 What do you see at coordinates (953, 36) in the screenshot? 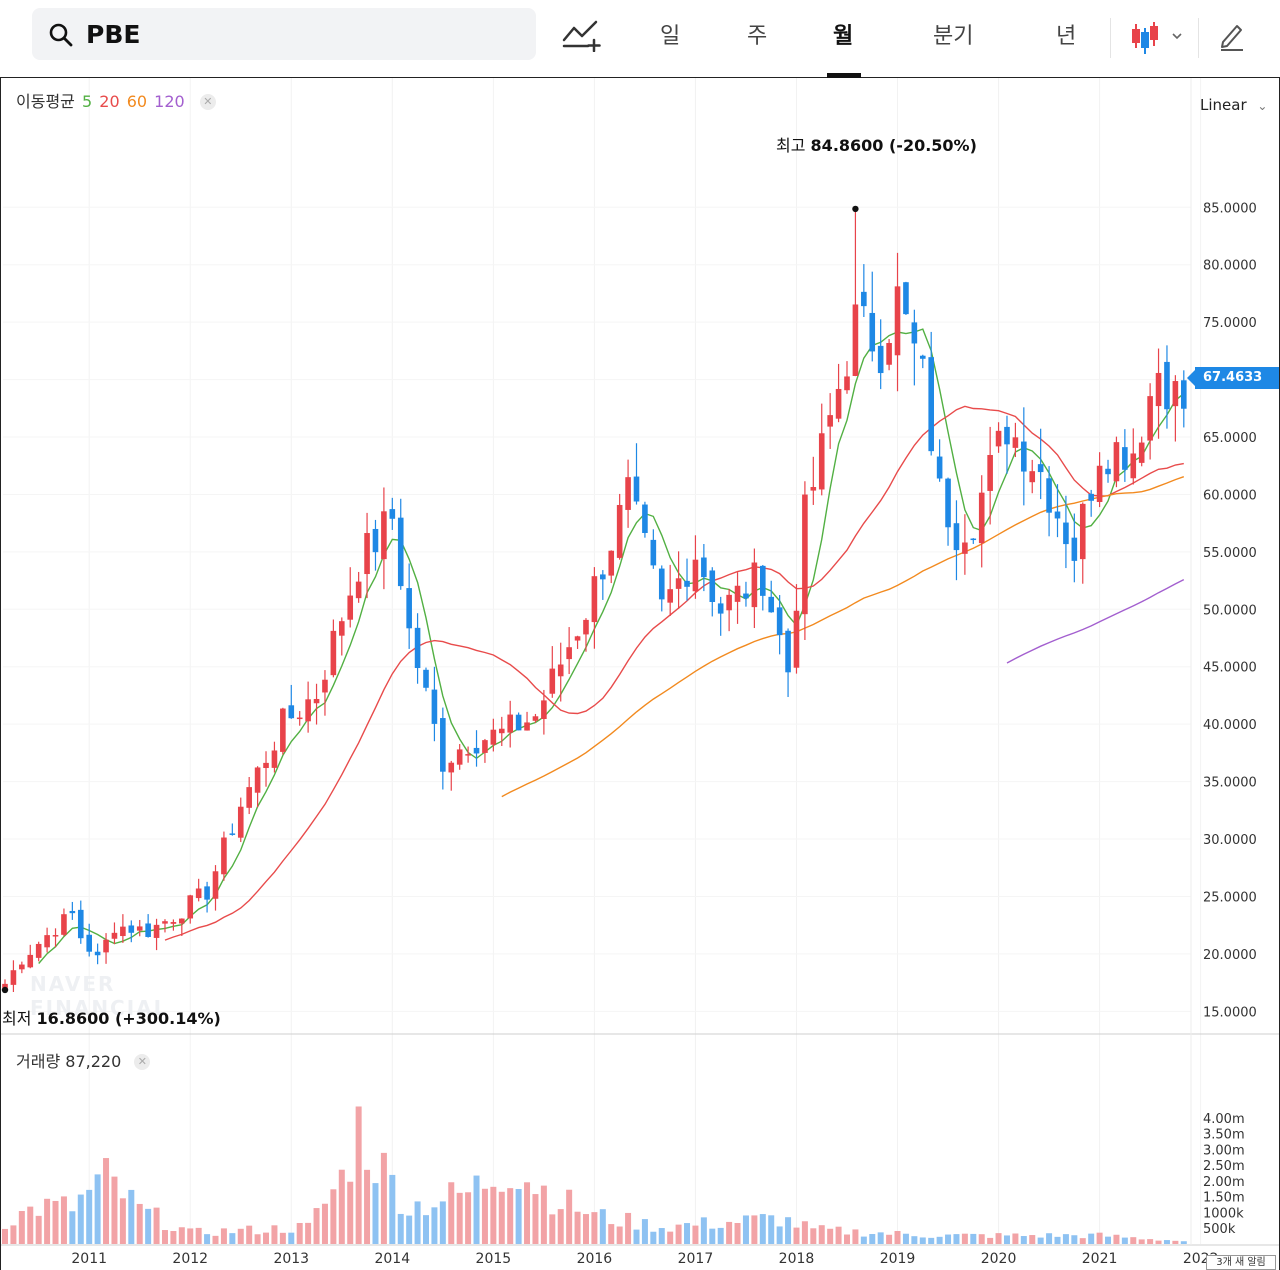
I see `tab-quarter: 분기` at bounding box center [953, 36].